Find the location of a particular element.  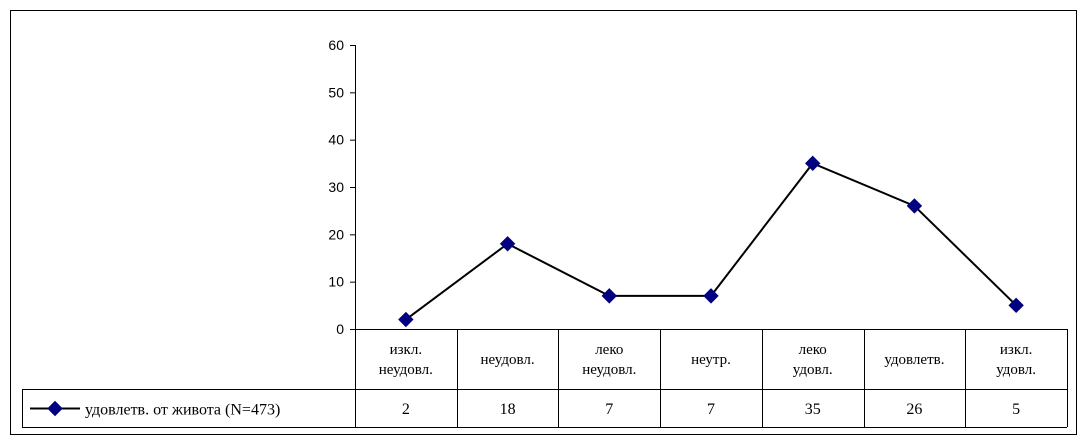

data-value-label: 26 is located at coordinates (914, 409).